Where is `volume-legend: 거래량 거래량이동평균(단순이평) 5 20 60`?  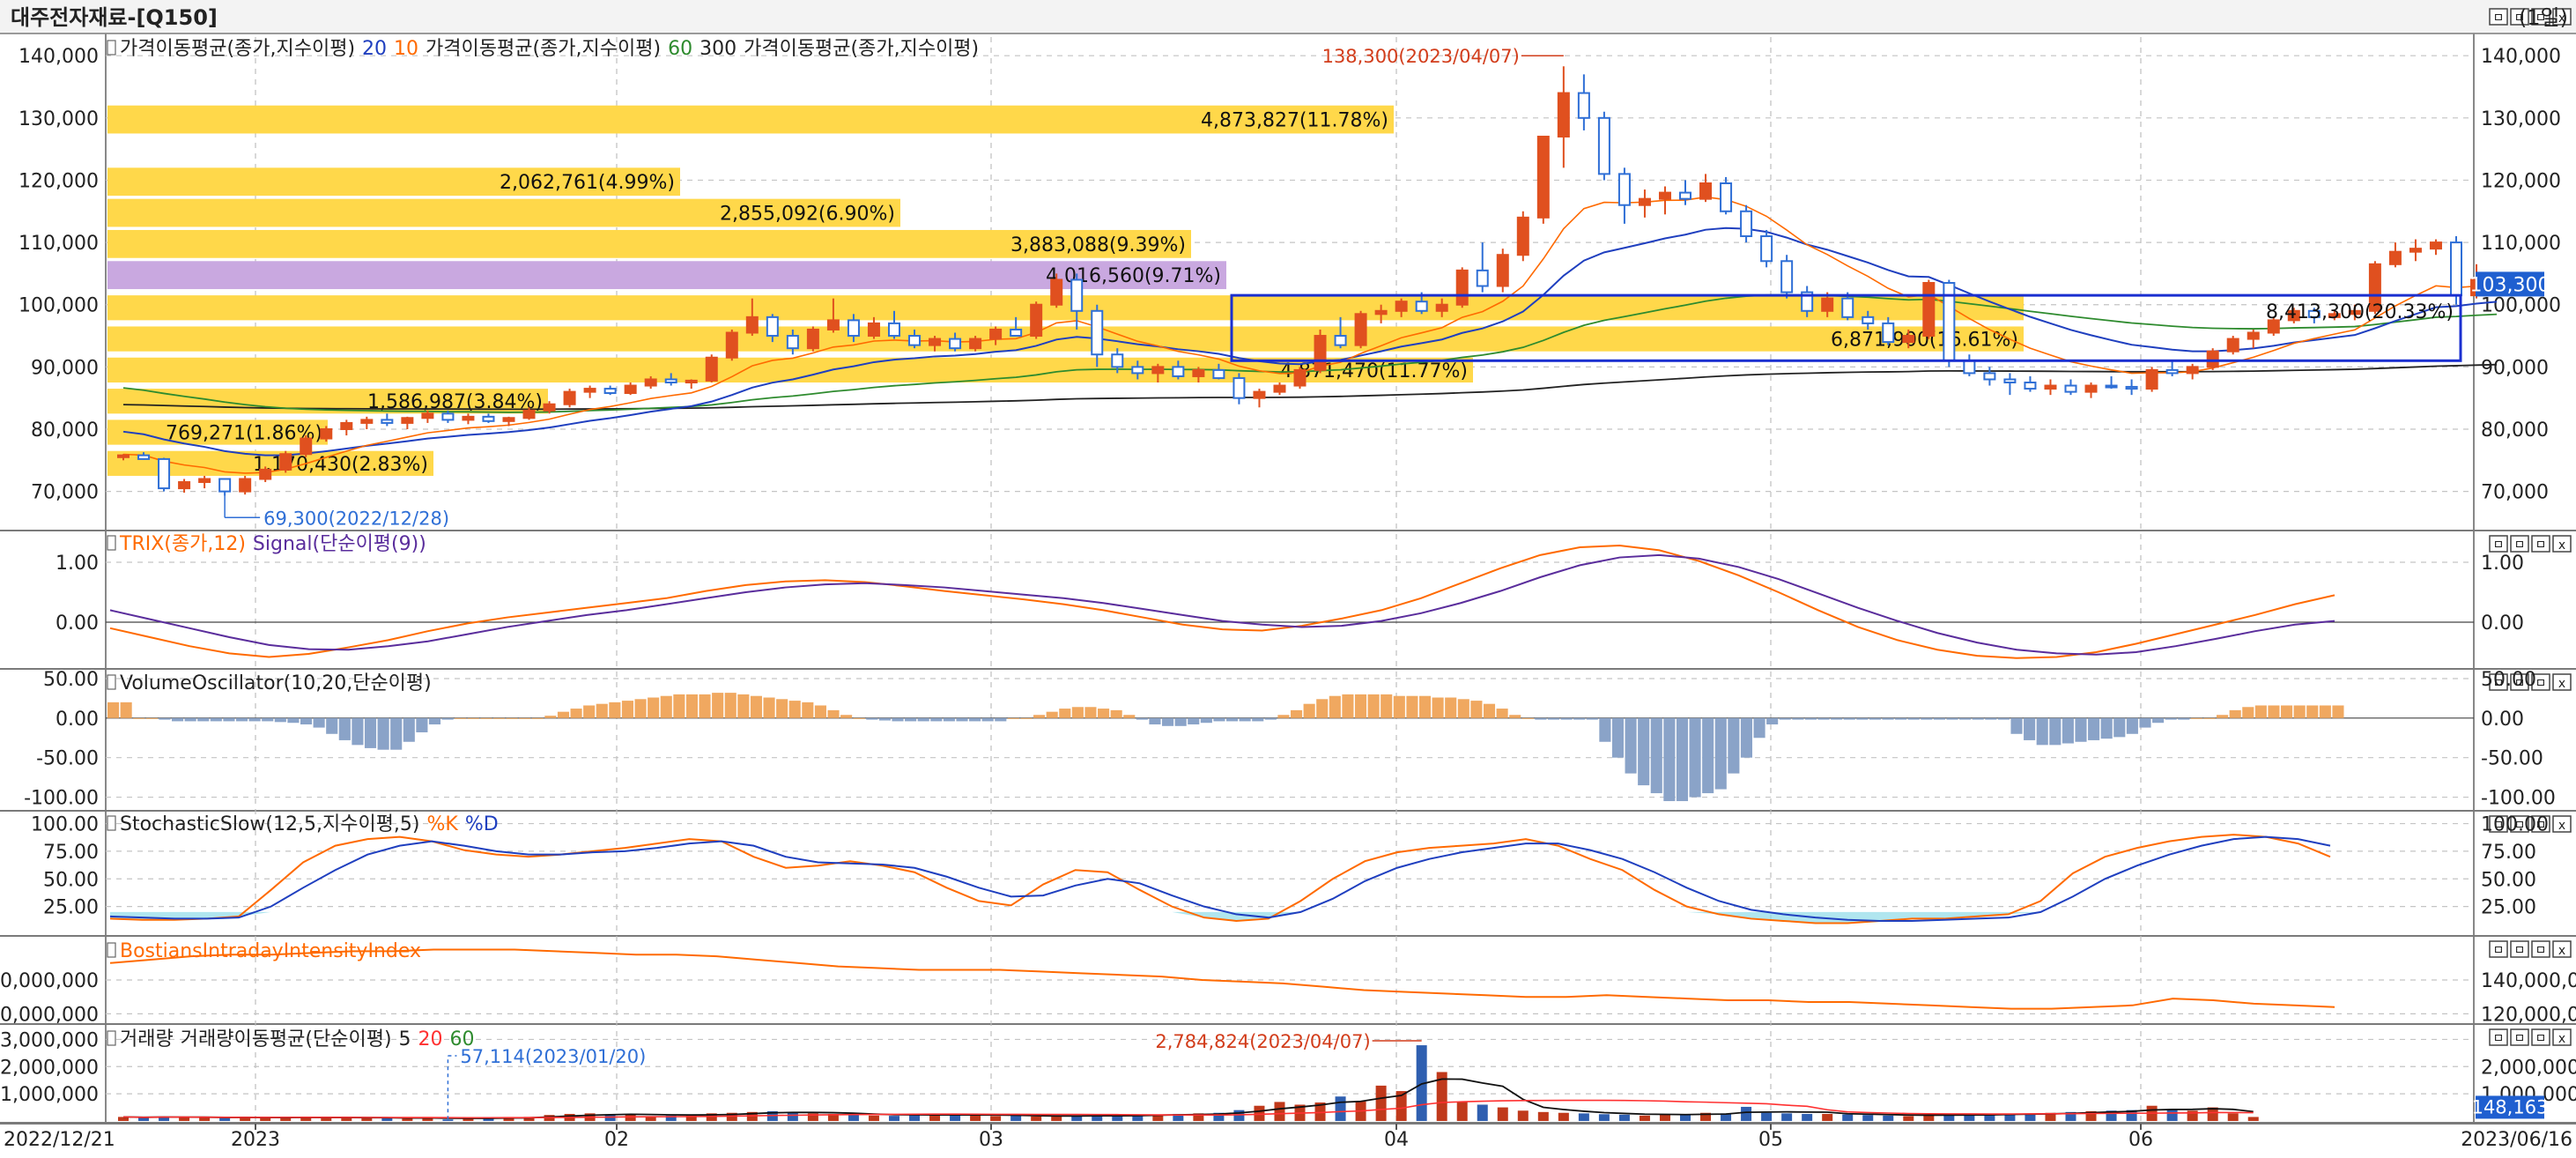
volume-legend: 거래량 거래량이동평균(단순이평) 5 20 60 is located at coordinates (291, 1039).